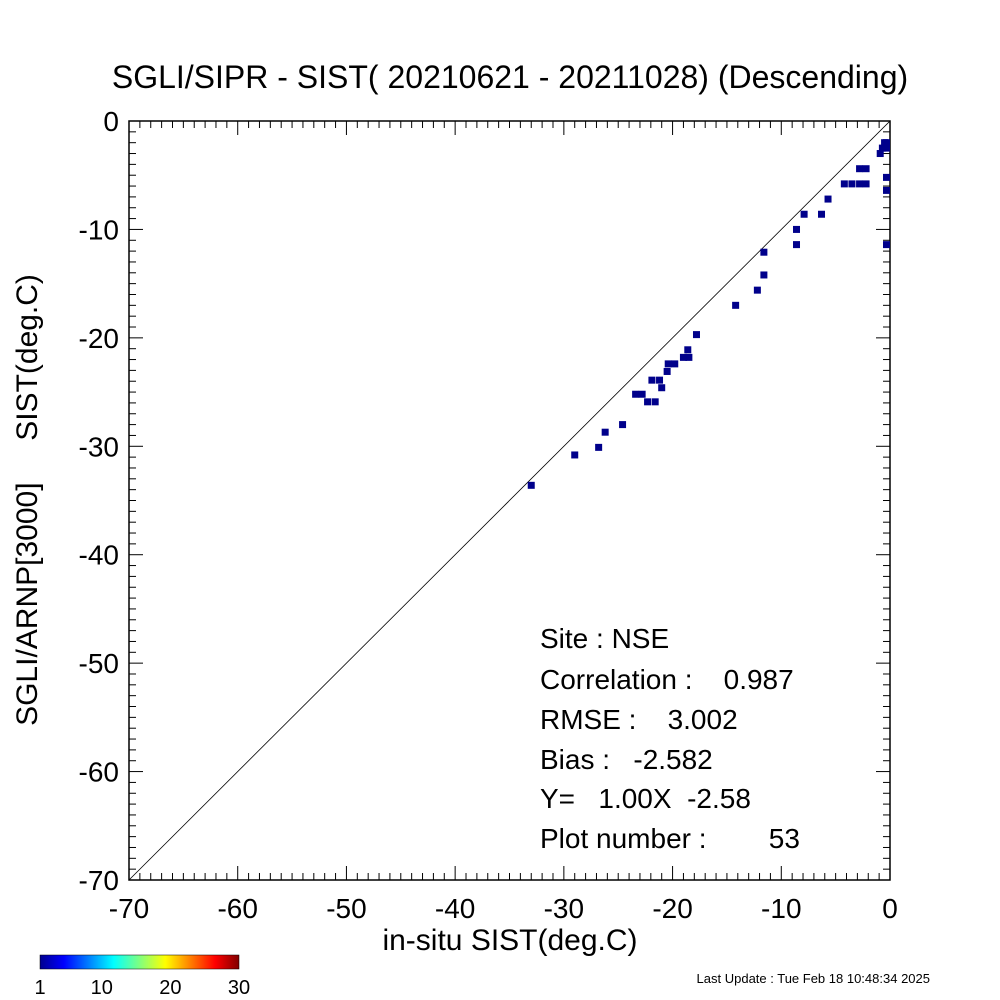 This screenshot has width=1000, height=1000. Describe the element at coordinates (708, 314) in the screenshot. I see `data-points` at that location.